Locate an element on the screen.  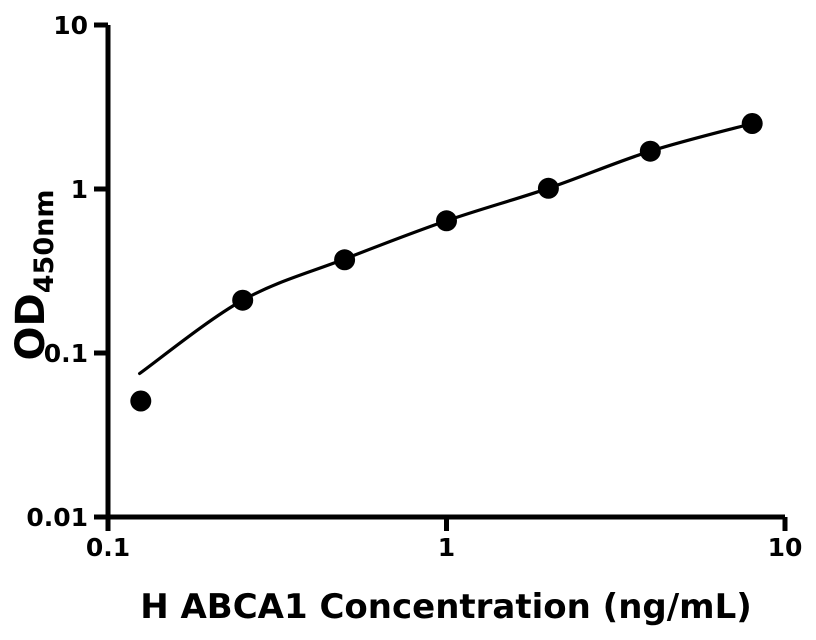
x-tick-label: 0.1 is located at coordinates (108, 547).